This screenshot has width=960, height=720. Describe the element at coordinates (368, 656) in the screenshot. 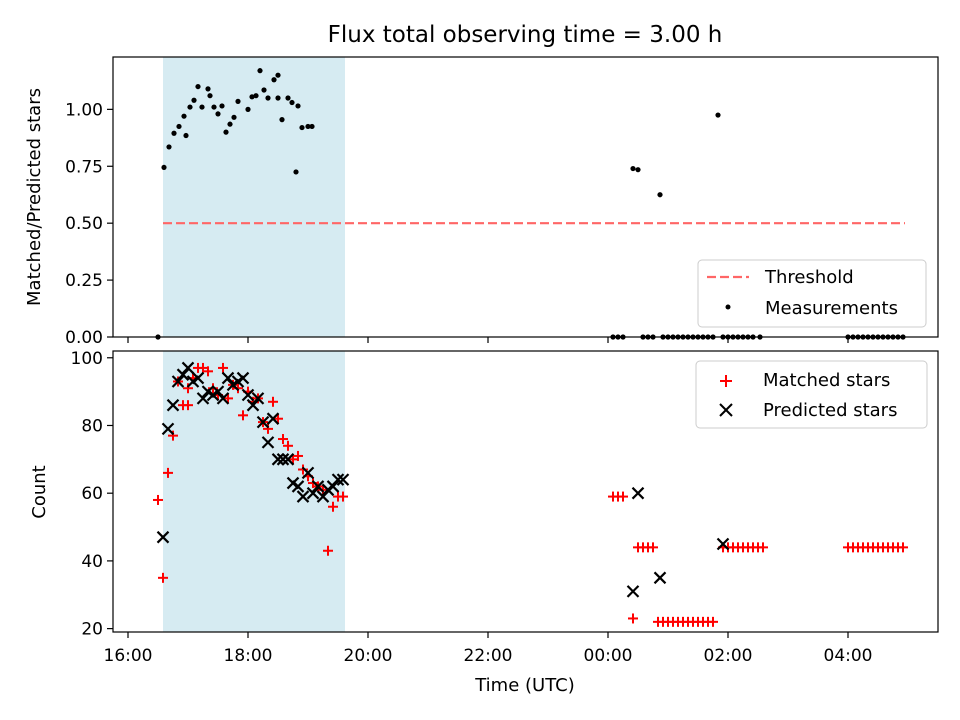

I see `x-tick-label: 20:00` at that location.